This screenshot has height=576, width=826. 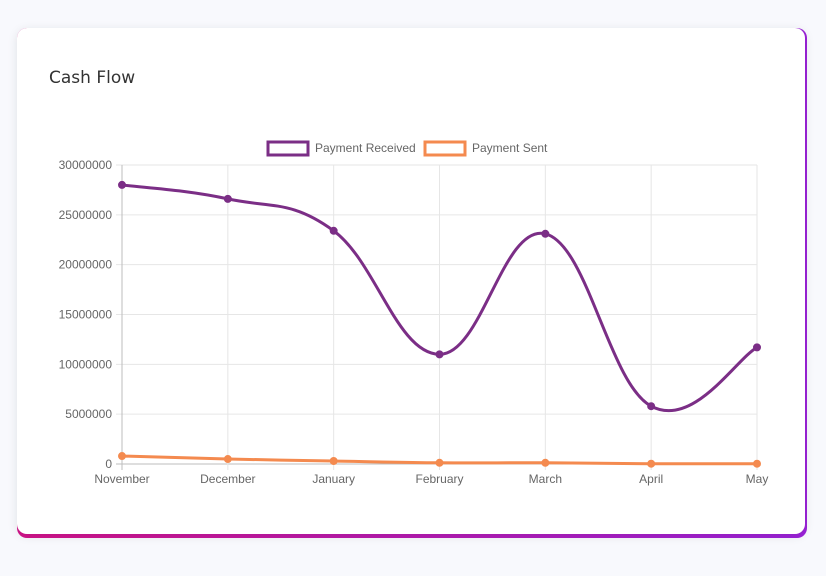 I want to click on y-tick-label: 25000000, so click(x=86, y=215).